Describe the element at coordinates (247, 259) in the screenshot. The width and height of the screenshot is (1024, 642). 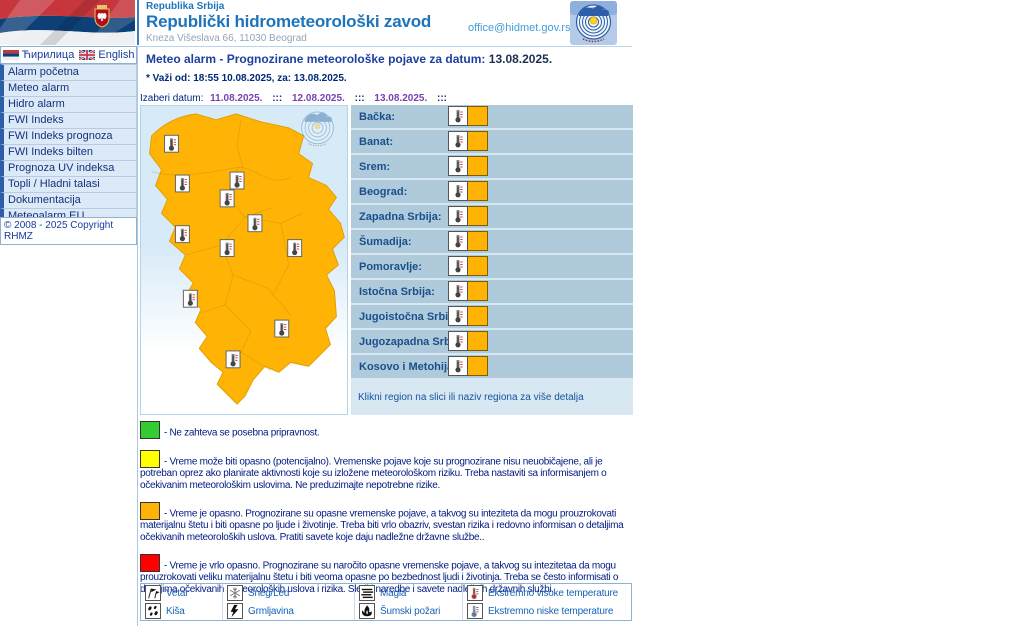
I see `serbia-shape` at that location.